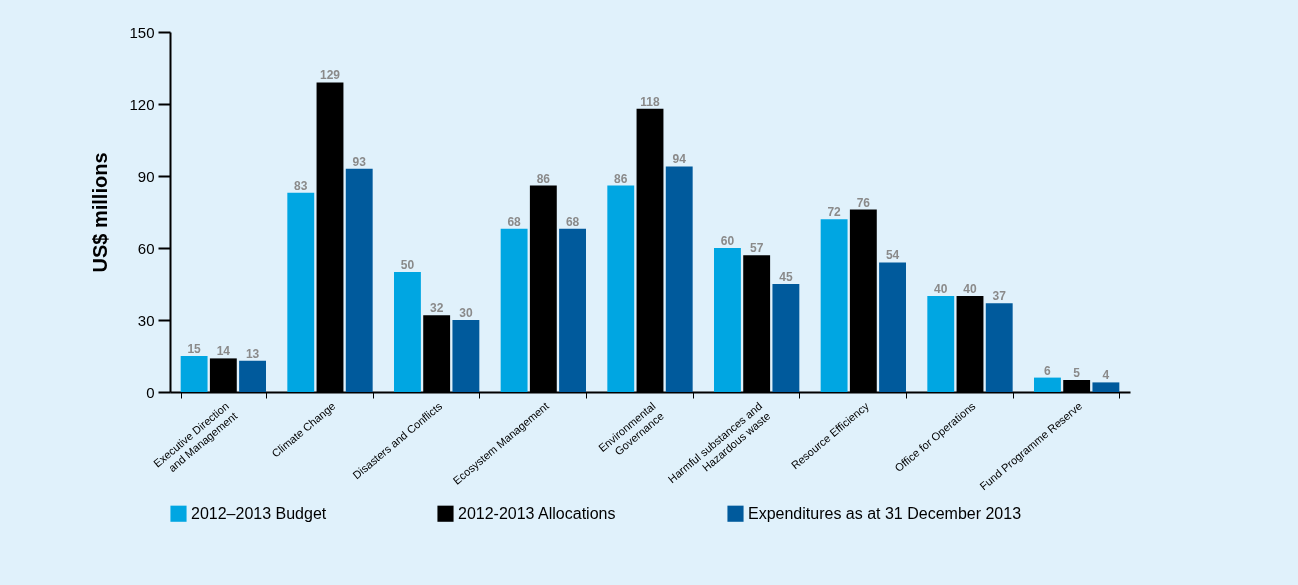  Describe the element at coordinates (223, 351) in the screenshot. I see `data-label: 14` at that location.